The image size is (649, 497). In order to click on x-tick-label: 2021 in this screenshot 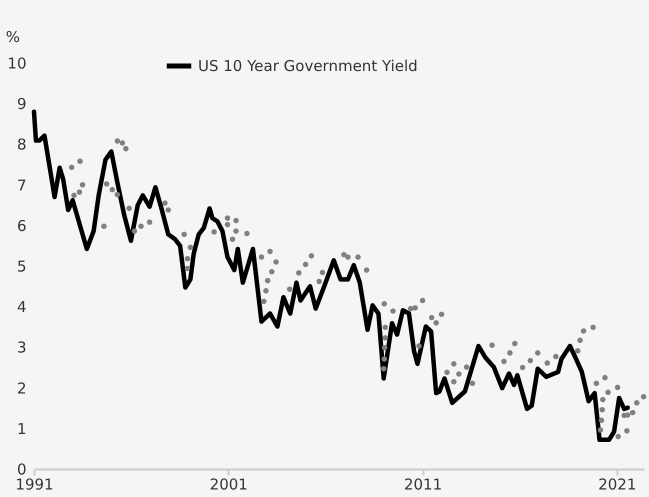, I will do `click(617, 485)`.